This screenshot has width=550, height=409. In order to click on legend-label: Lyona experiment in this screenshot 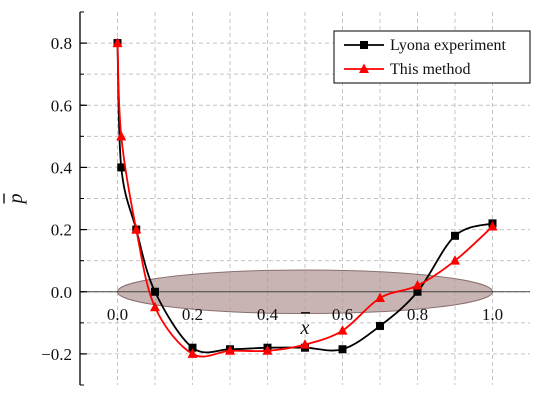, I will do `click(448, 45)`.